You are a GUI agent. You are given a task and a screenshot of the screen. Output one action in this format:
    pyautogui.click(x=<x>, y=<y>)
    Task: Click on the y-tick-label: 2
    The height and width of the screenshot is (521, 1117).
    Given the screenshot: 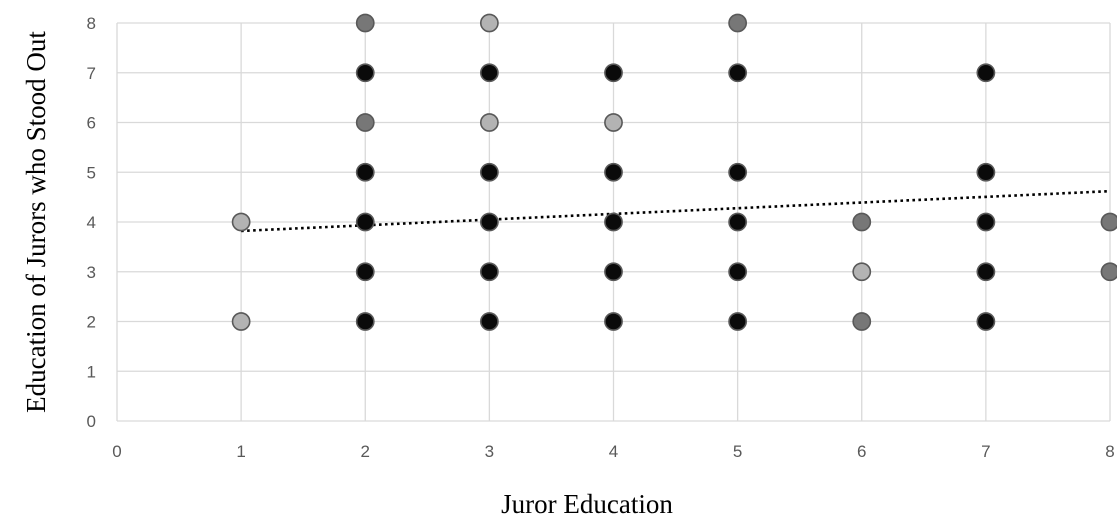 What is the action you would take?
    pyautogui.click(x=91, y=322)
    